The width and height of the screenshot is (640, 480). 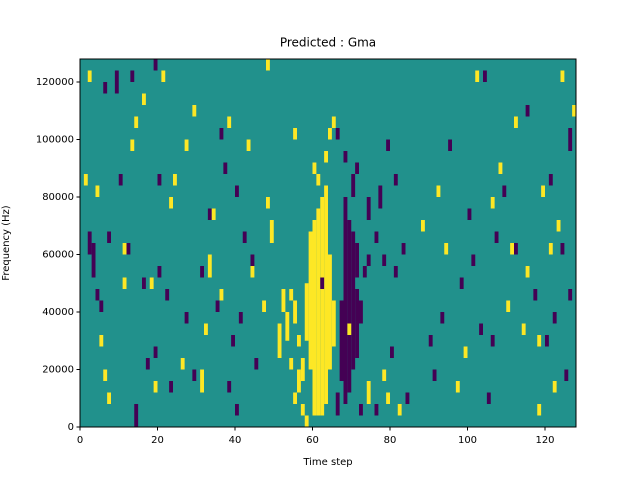 I want to click on x-tick-label: 20, so click(x=157, y=440).